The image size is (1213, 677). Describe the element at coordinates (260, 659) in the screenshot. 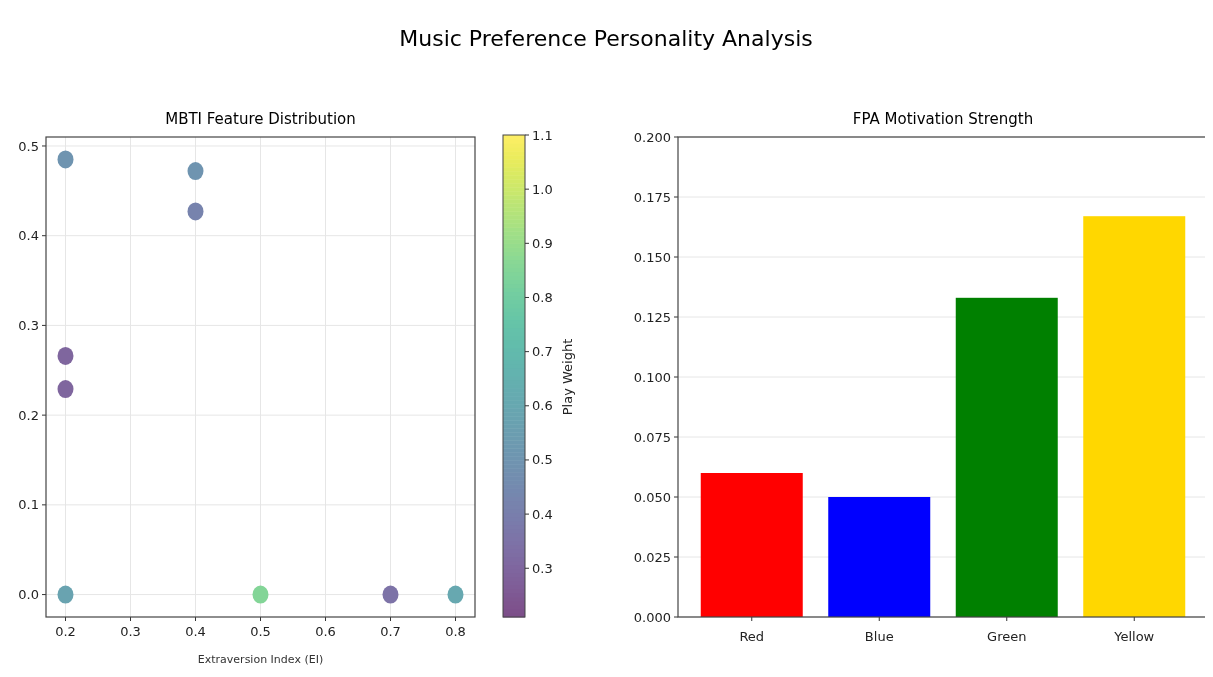

I see `x-axis-title: Extraversion Index (EI)` at that location.